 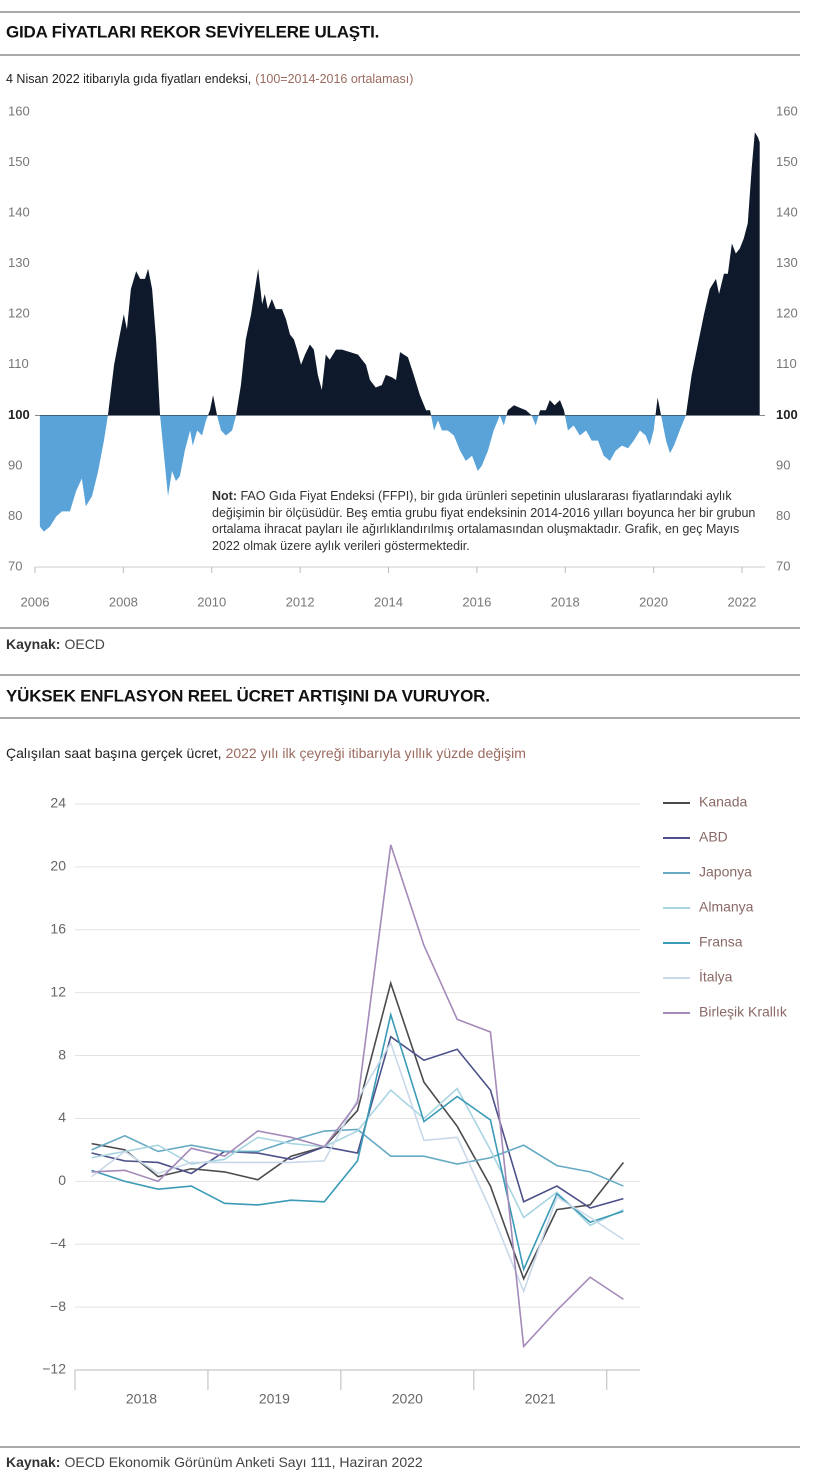 I want to click on x-tick-label: 2010, so click(x=211, y=601).